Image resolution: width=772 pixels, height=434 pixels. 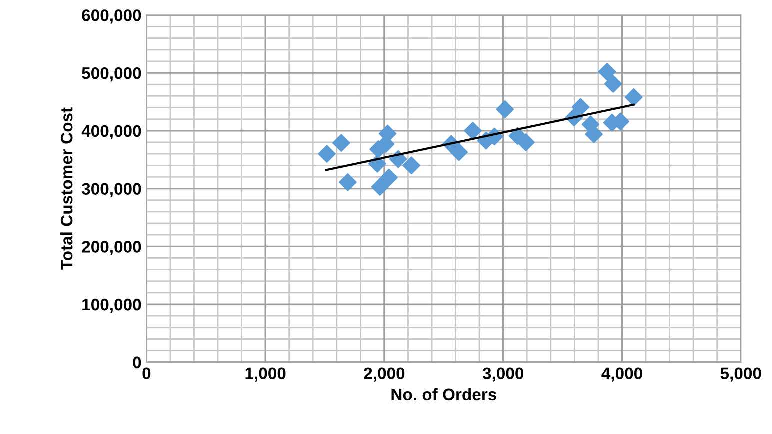 I want to click on x-axis-title: No. of Orders, so click(x=444, y=394).